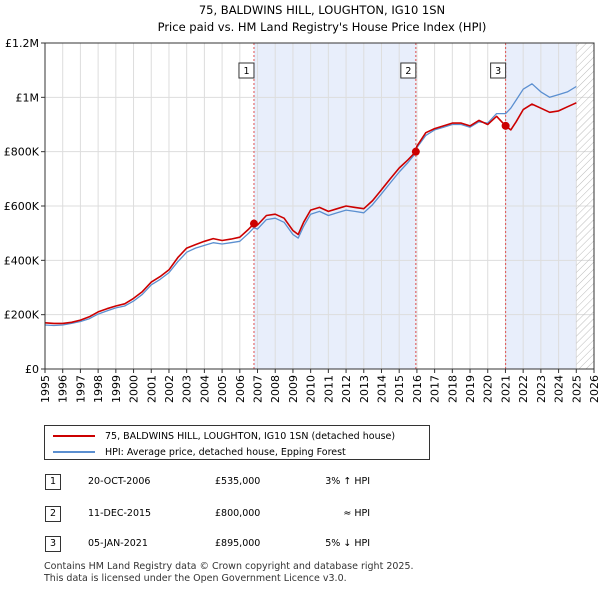  I want to click on chart-title: 75, BALDWINS HILL, LOUGHTON, IG10 1SN, so click(322, 10).